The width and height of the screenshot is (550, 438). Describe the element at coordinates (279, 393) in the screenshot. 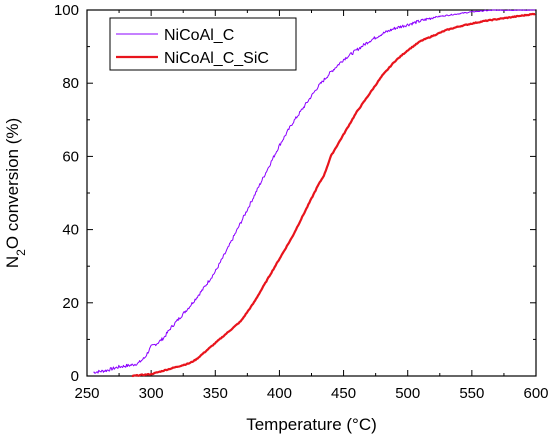

I see `x-tick-label: 400` at that location.